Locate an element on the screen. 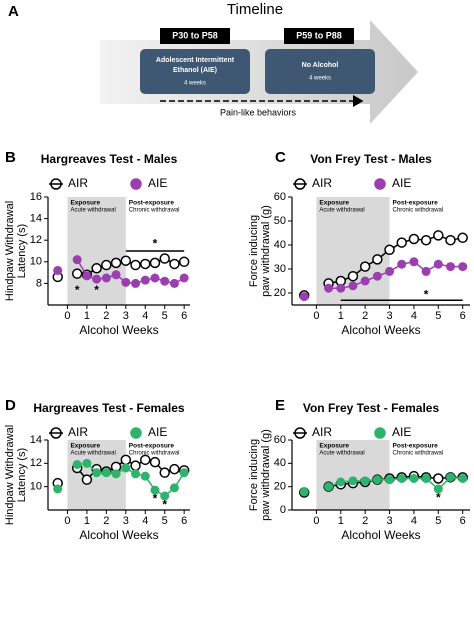 The height and width of the screenshot is (619, 474). legend-label: AIR is located at coordinates (322, 183).